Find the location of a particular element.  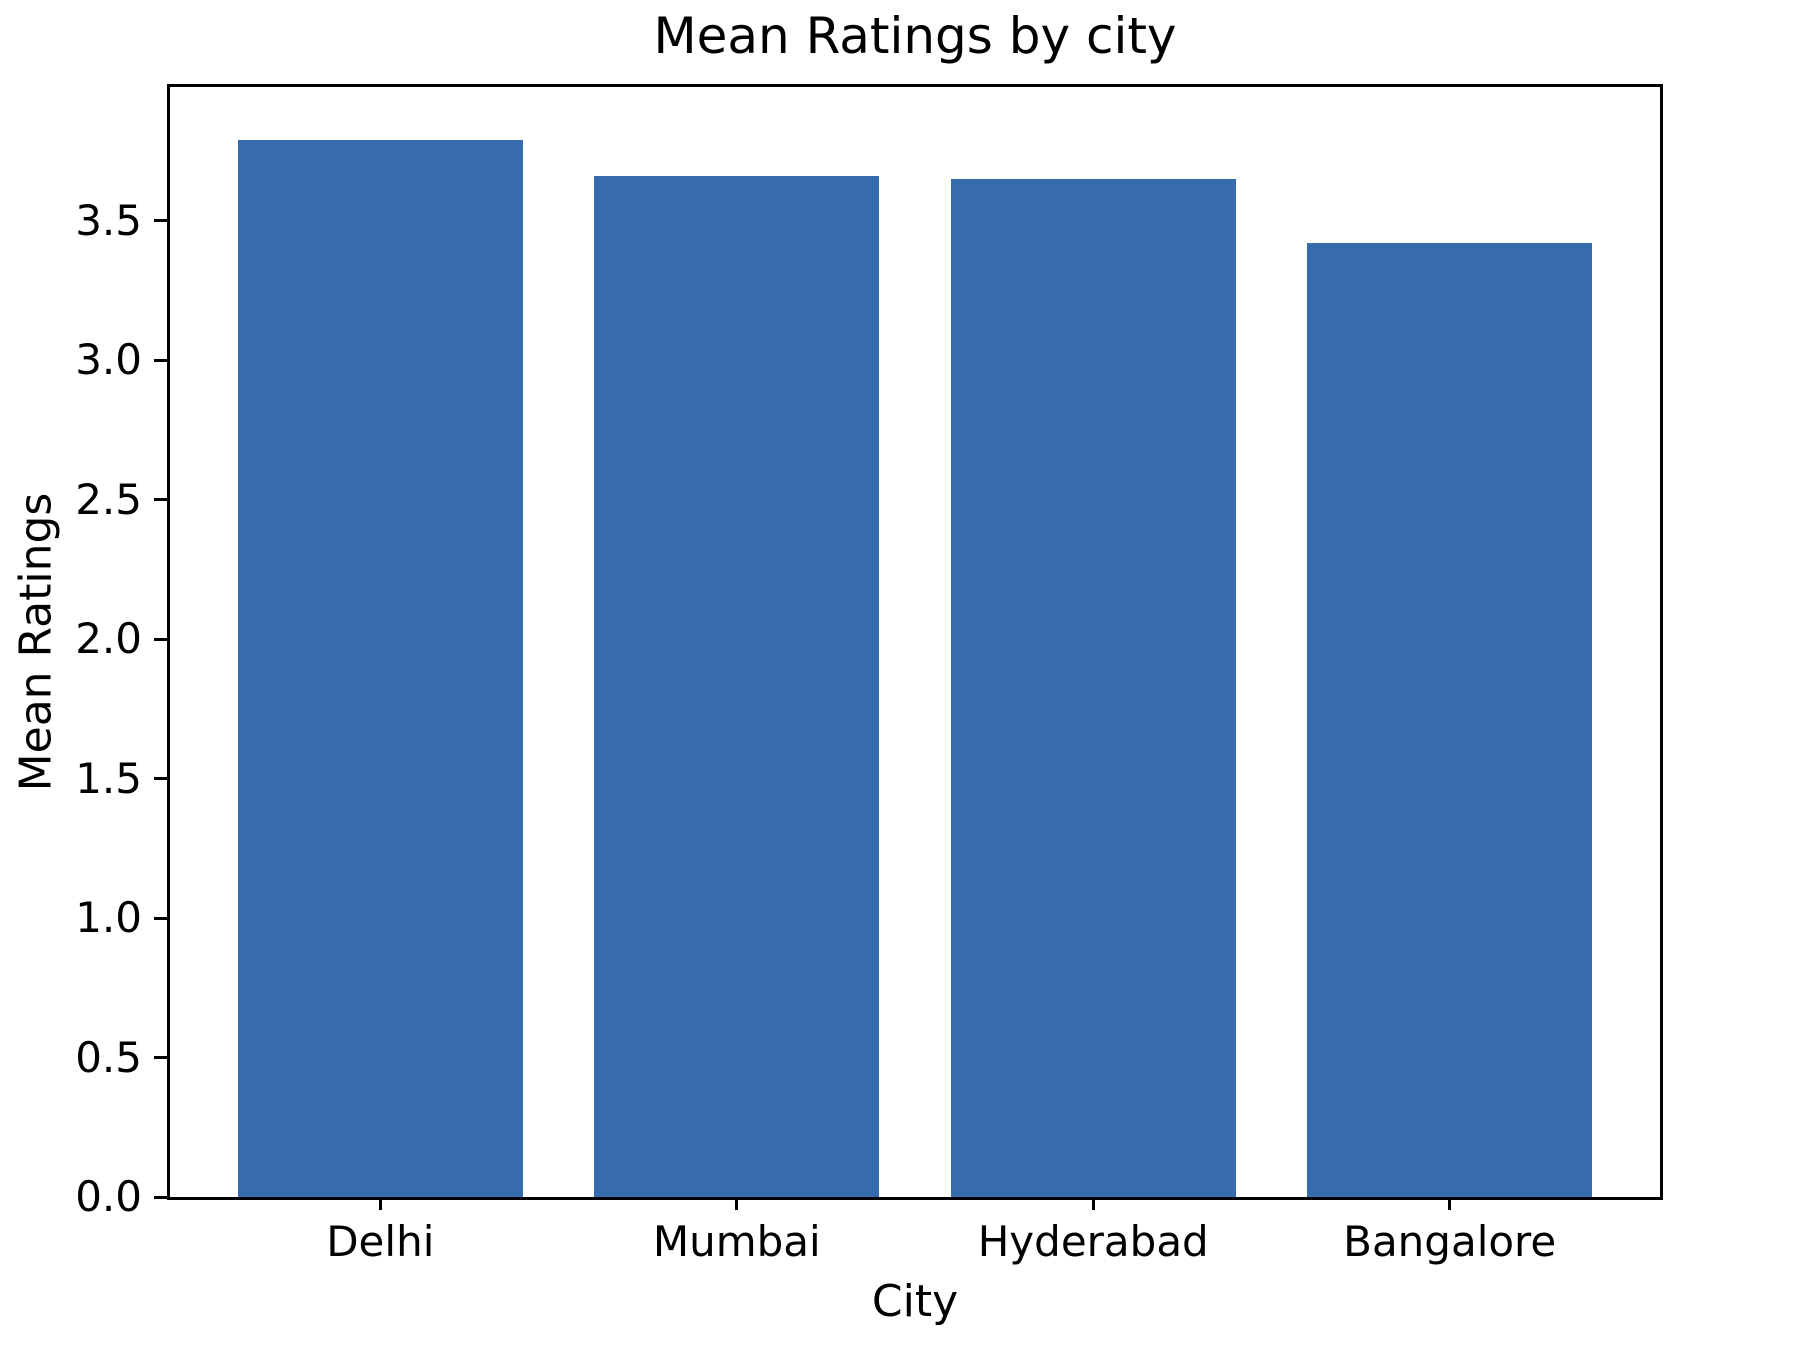

y-tick-label: 3.5 is located at coordinates (108, 220).